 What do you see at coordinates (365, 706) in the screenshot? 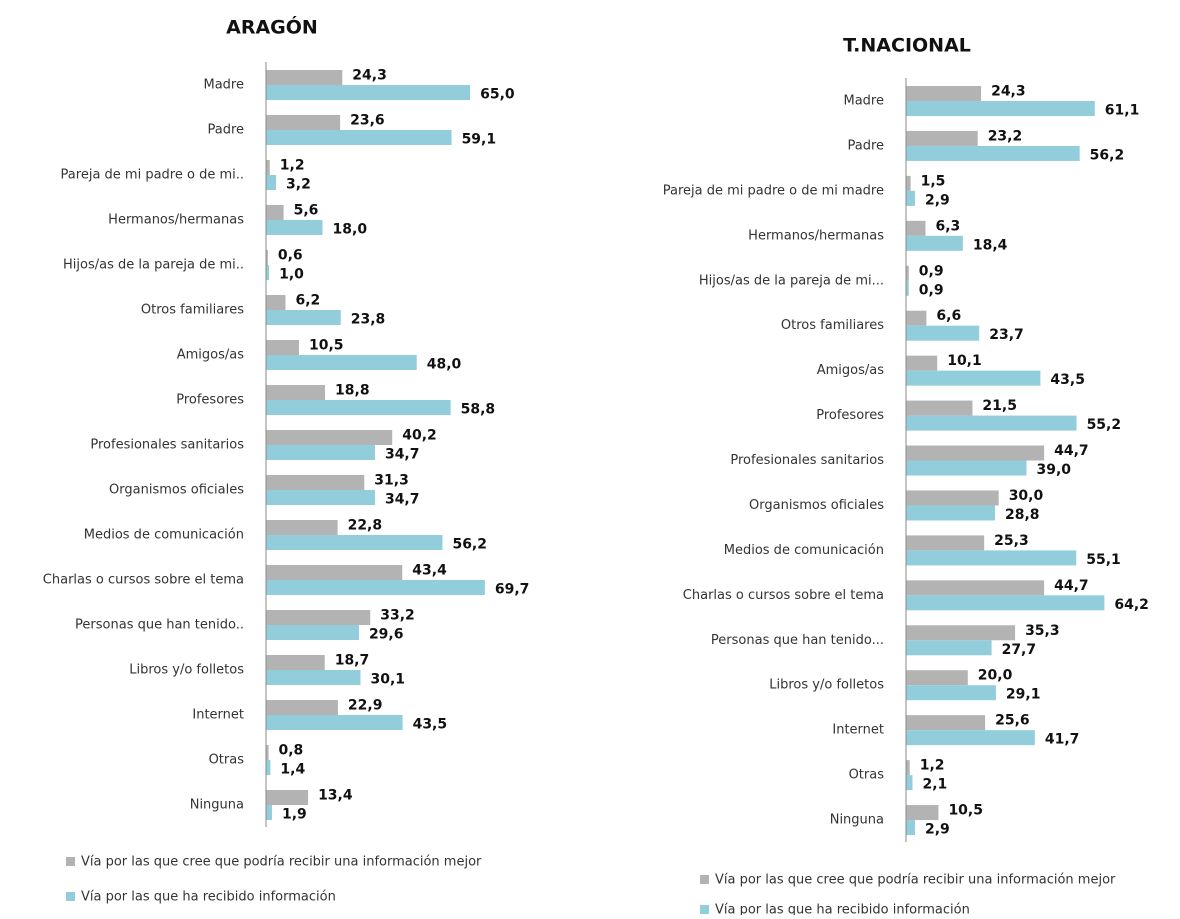
I see `value-label: 22,9` at bounding box center [365, 706].